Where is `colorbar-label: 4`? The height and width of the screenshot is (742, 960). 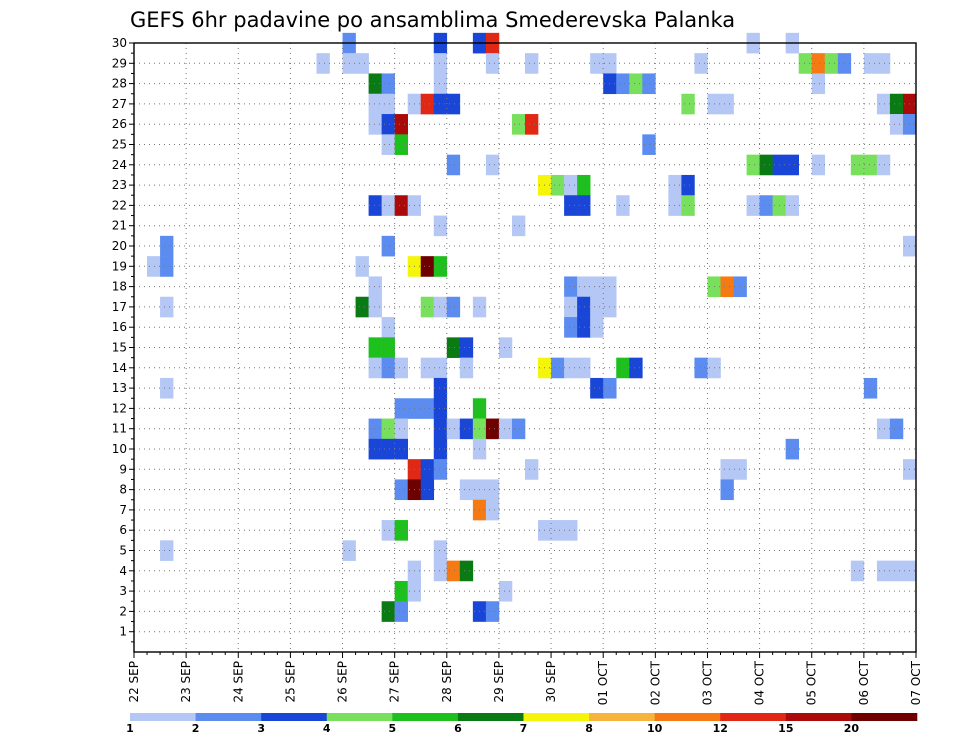 colorbar-label: 4 is located at coordinates (327, 728).